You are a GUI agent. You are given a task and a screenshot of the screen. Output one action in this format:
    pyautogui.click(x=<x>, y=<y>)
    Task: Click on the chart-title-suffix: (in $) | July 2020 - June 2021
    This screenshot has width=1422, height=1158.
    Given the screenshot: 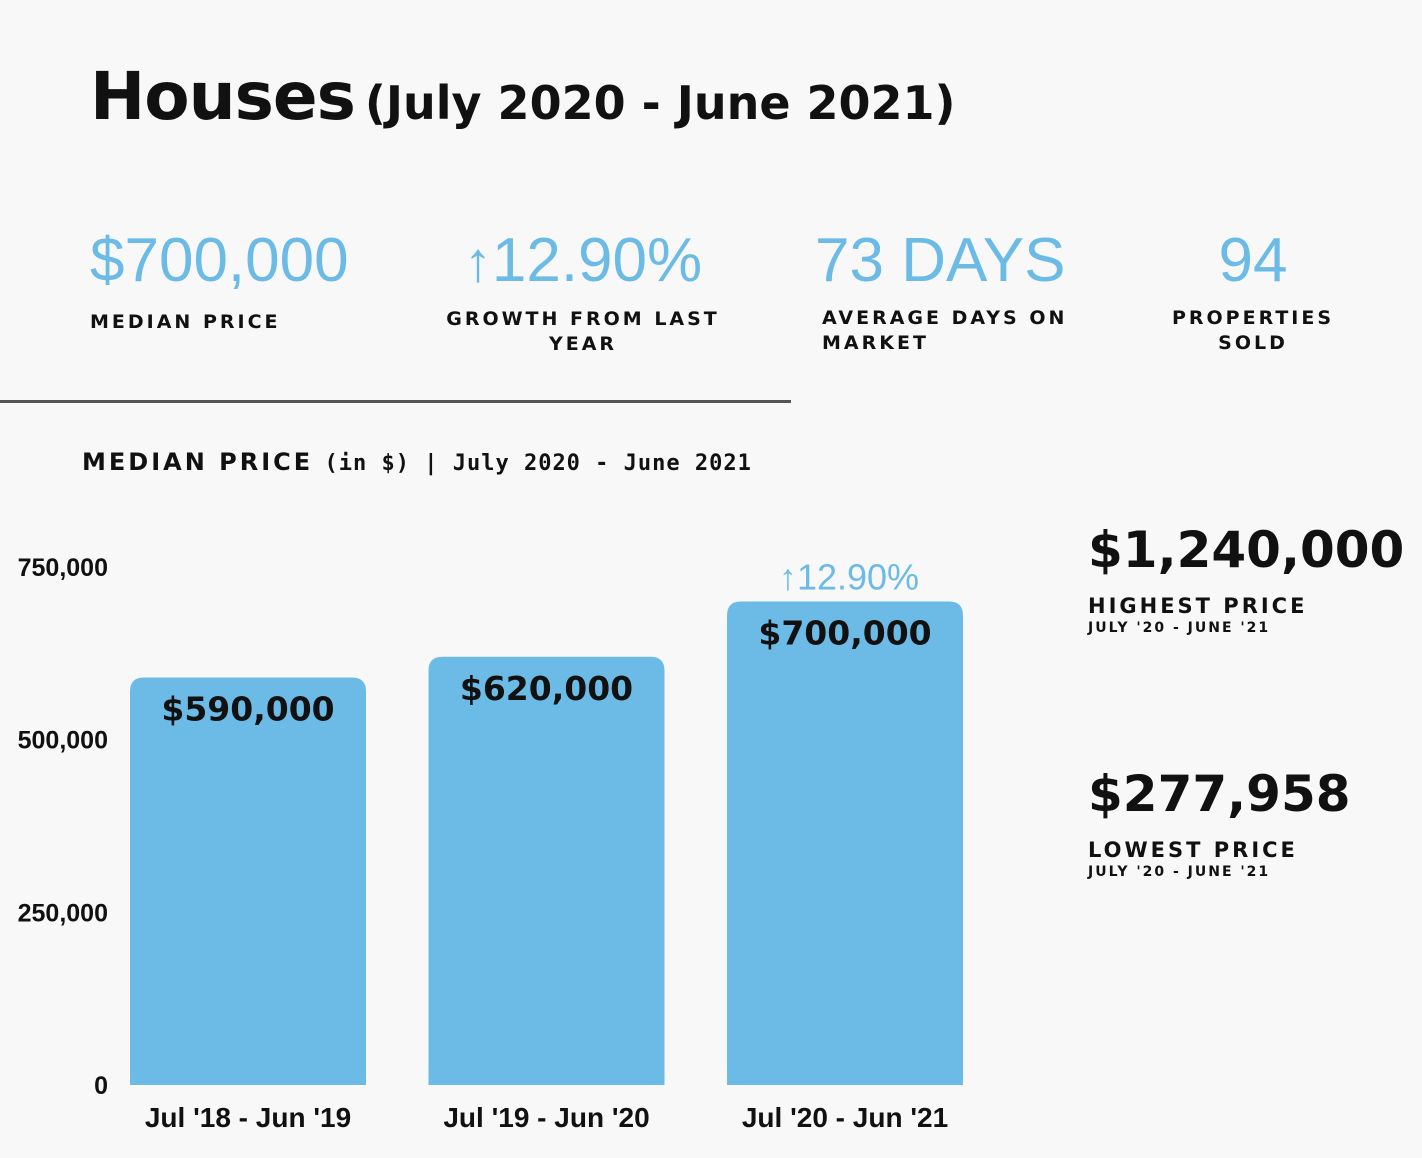 What is the action you would take?
    pyautogui.click(x=538, y=463)
    